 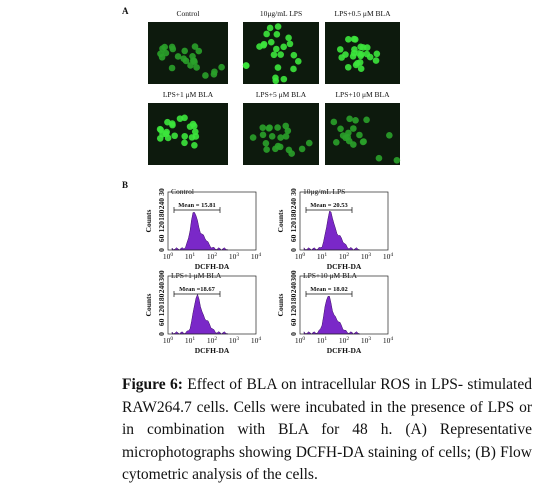 I want to click on y-tick-label: 240, so click(x=161, y=288).